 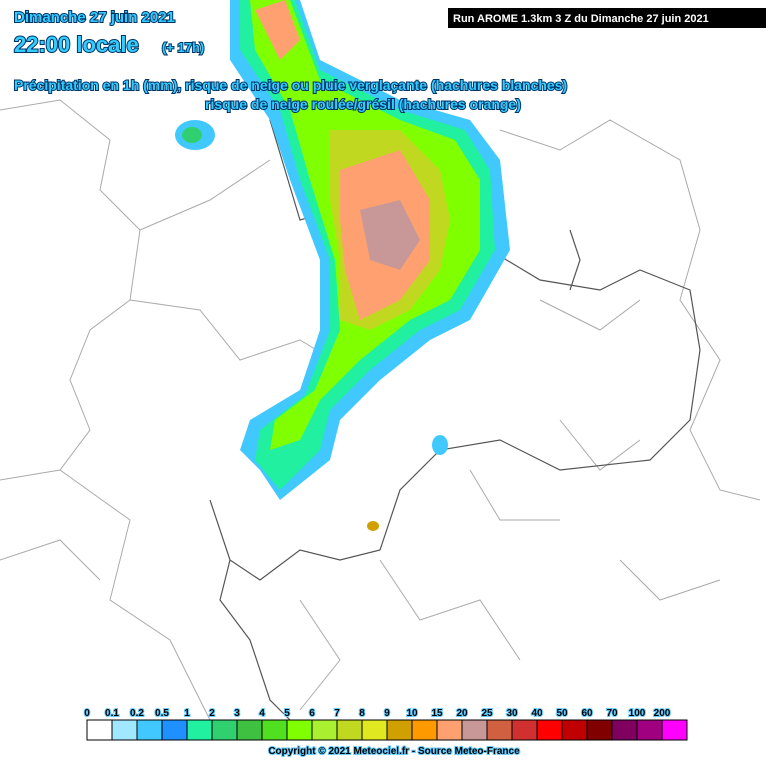 I want to click on legend-label: 7, so click(x=337, y=713).